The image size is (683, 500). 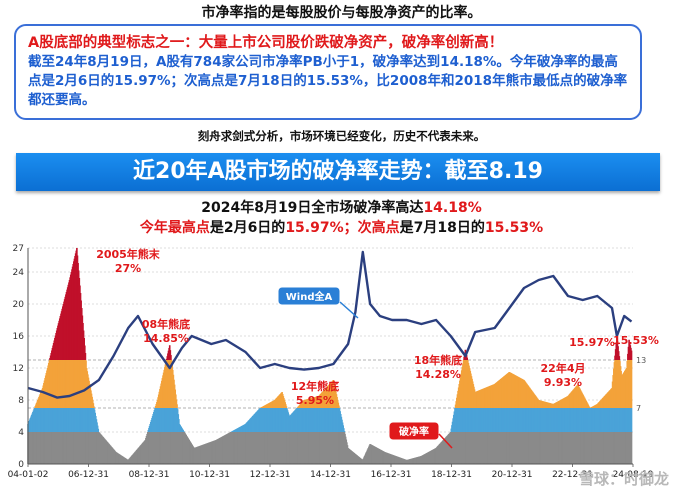 I want to click on watermark: 雪球：时御龙, so click(x=623, y=479).